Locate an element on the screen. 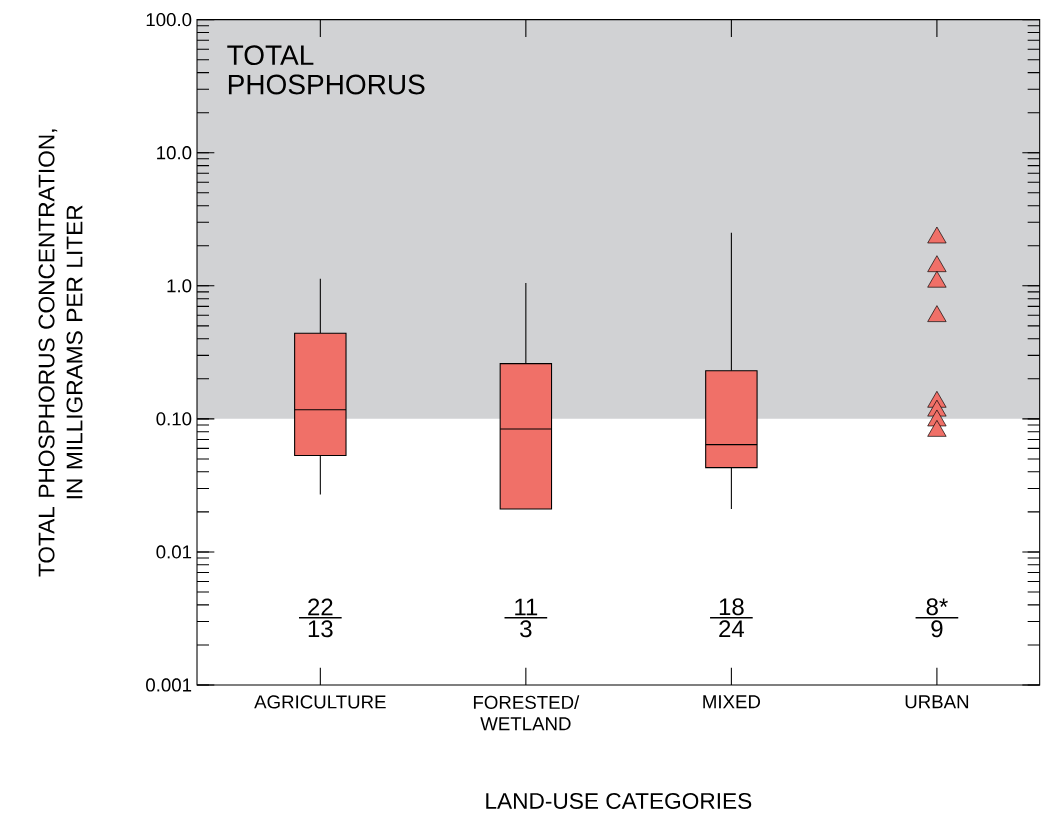 The image size is (1044, 813). y-tick-label: 0.001 is located at coordinates (169, 685).